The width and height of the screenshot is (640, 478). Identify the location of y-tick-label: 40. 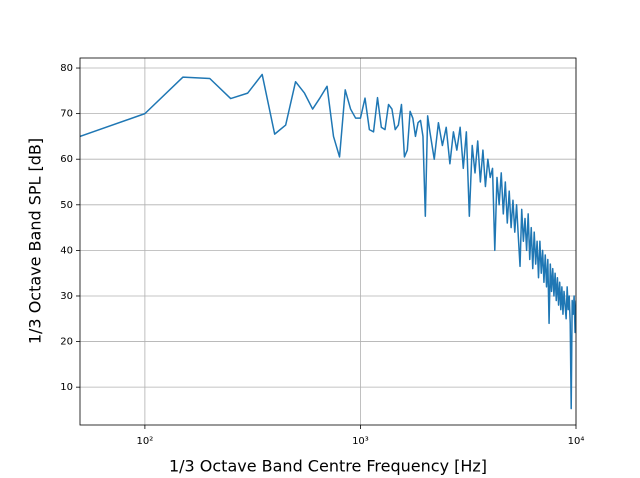
(66, 250).